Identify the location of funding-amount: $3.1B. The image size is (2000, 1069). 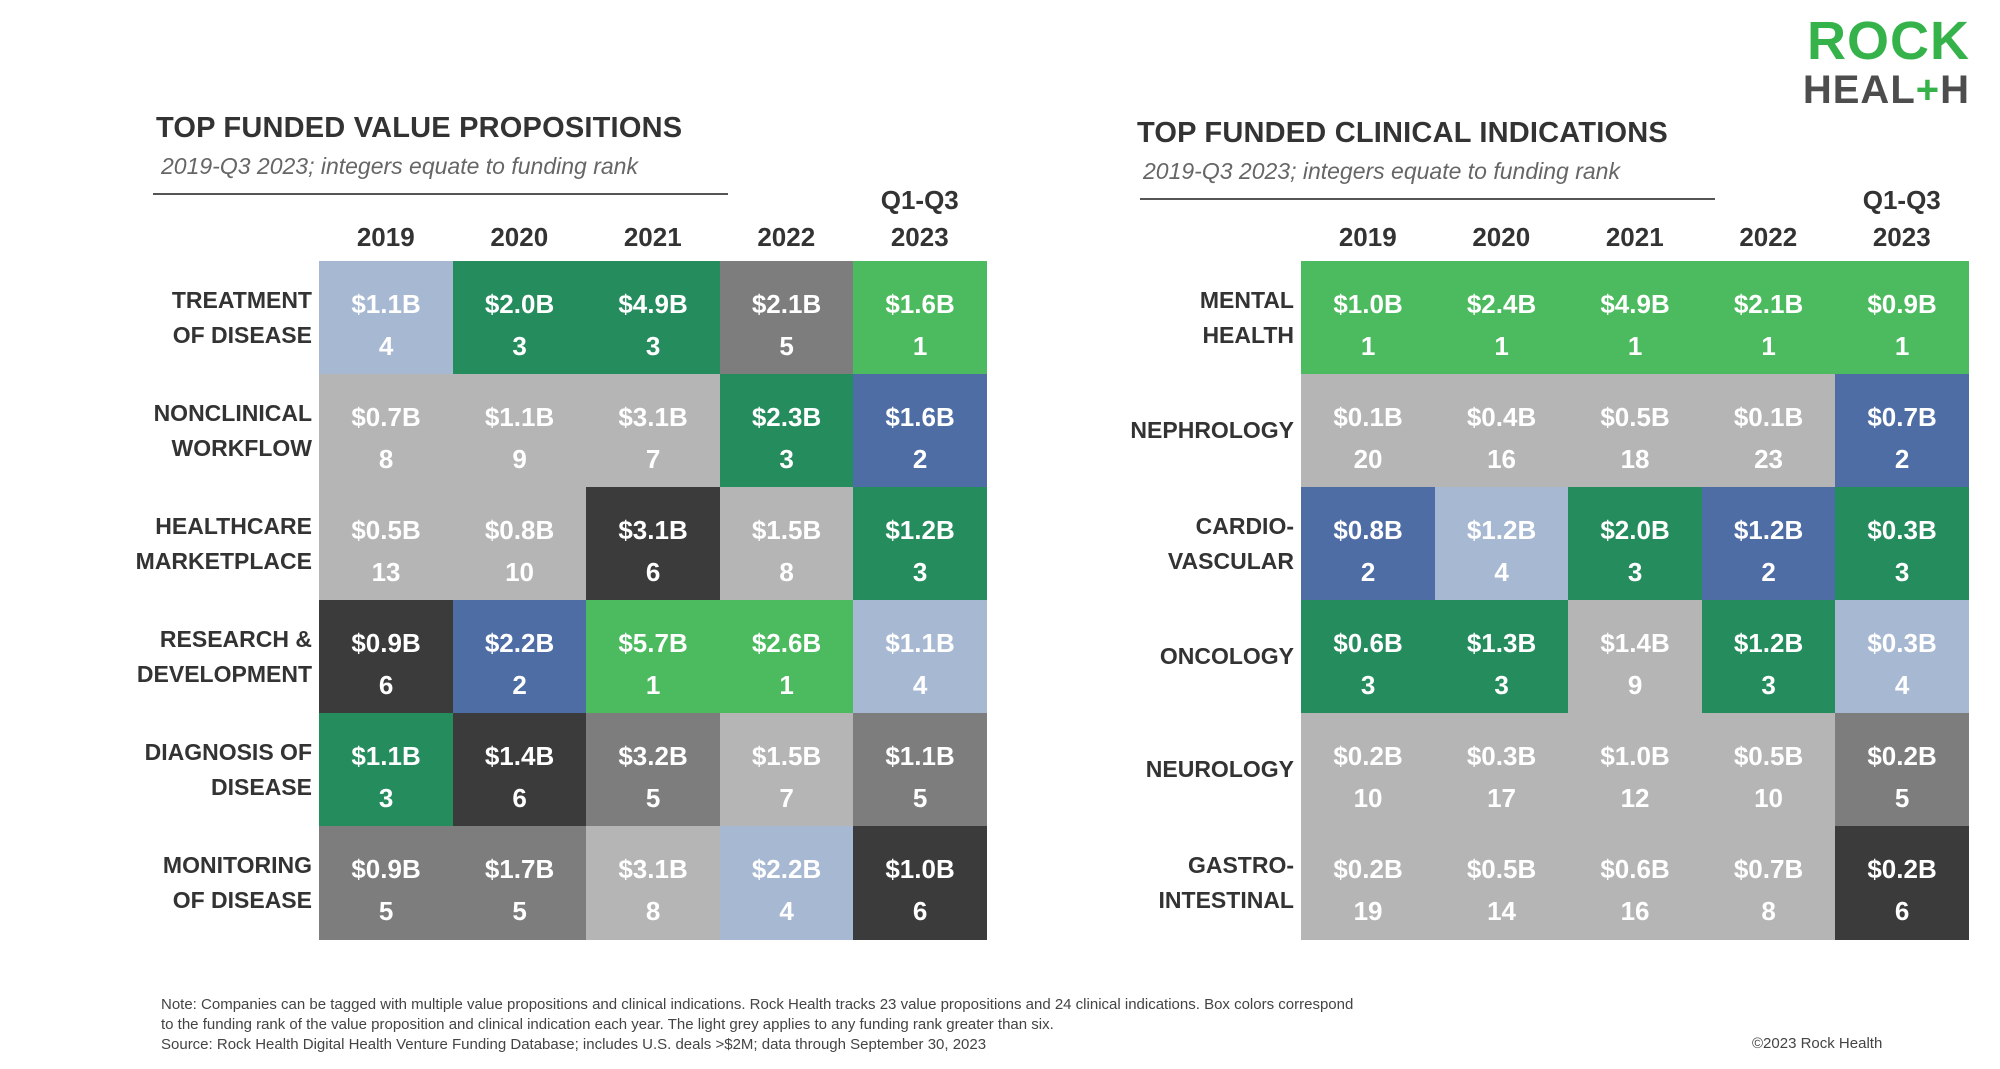
(653, 869).